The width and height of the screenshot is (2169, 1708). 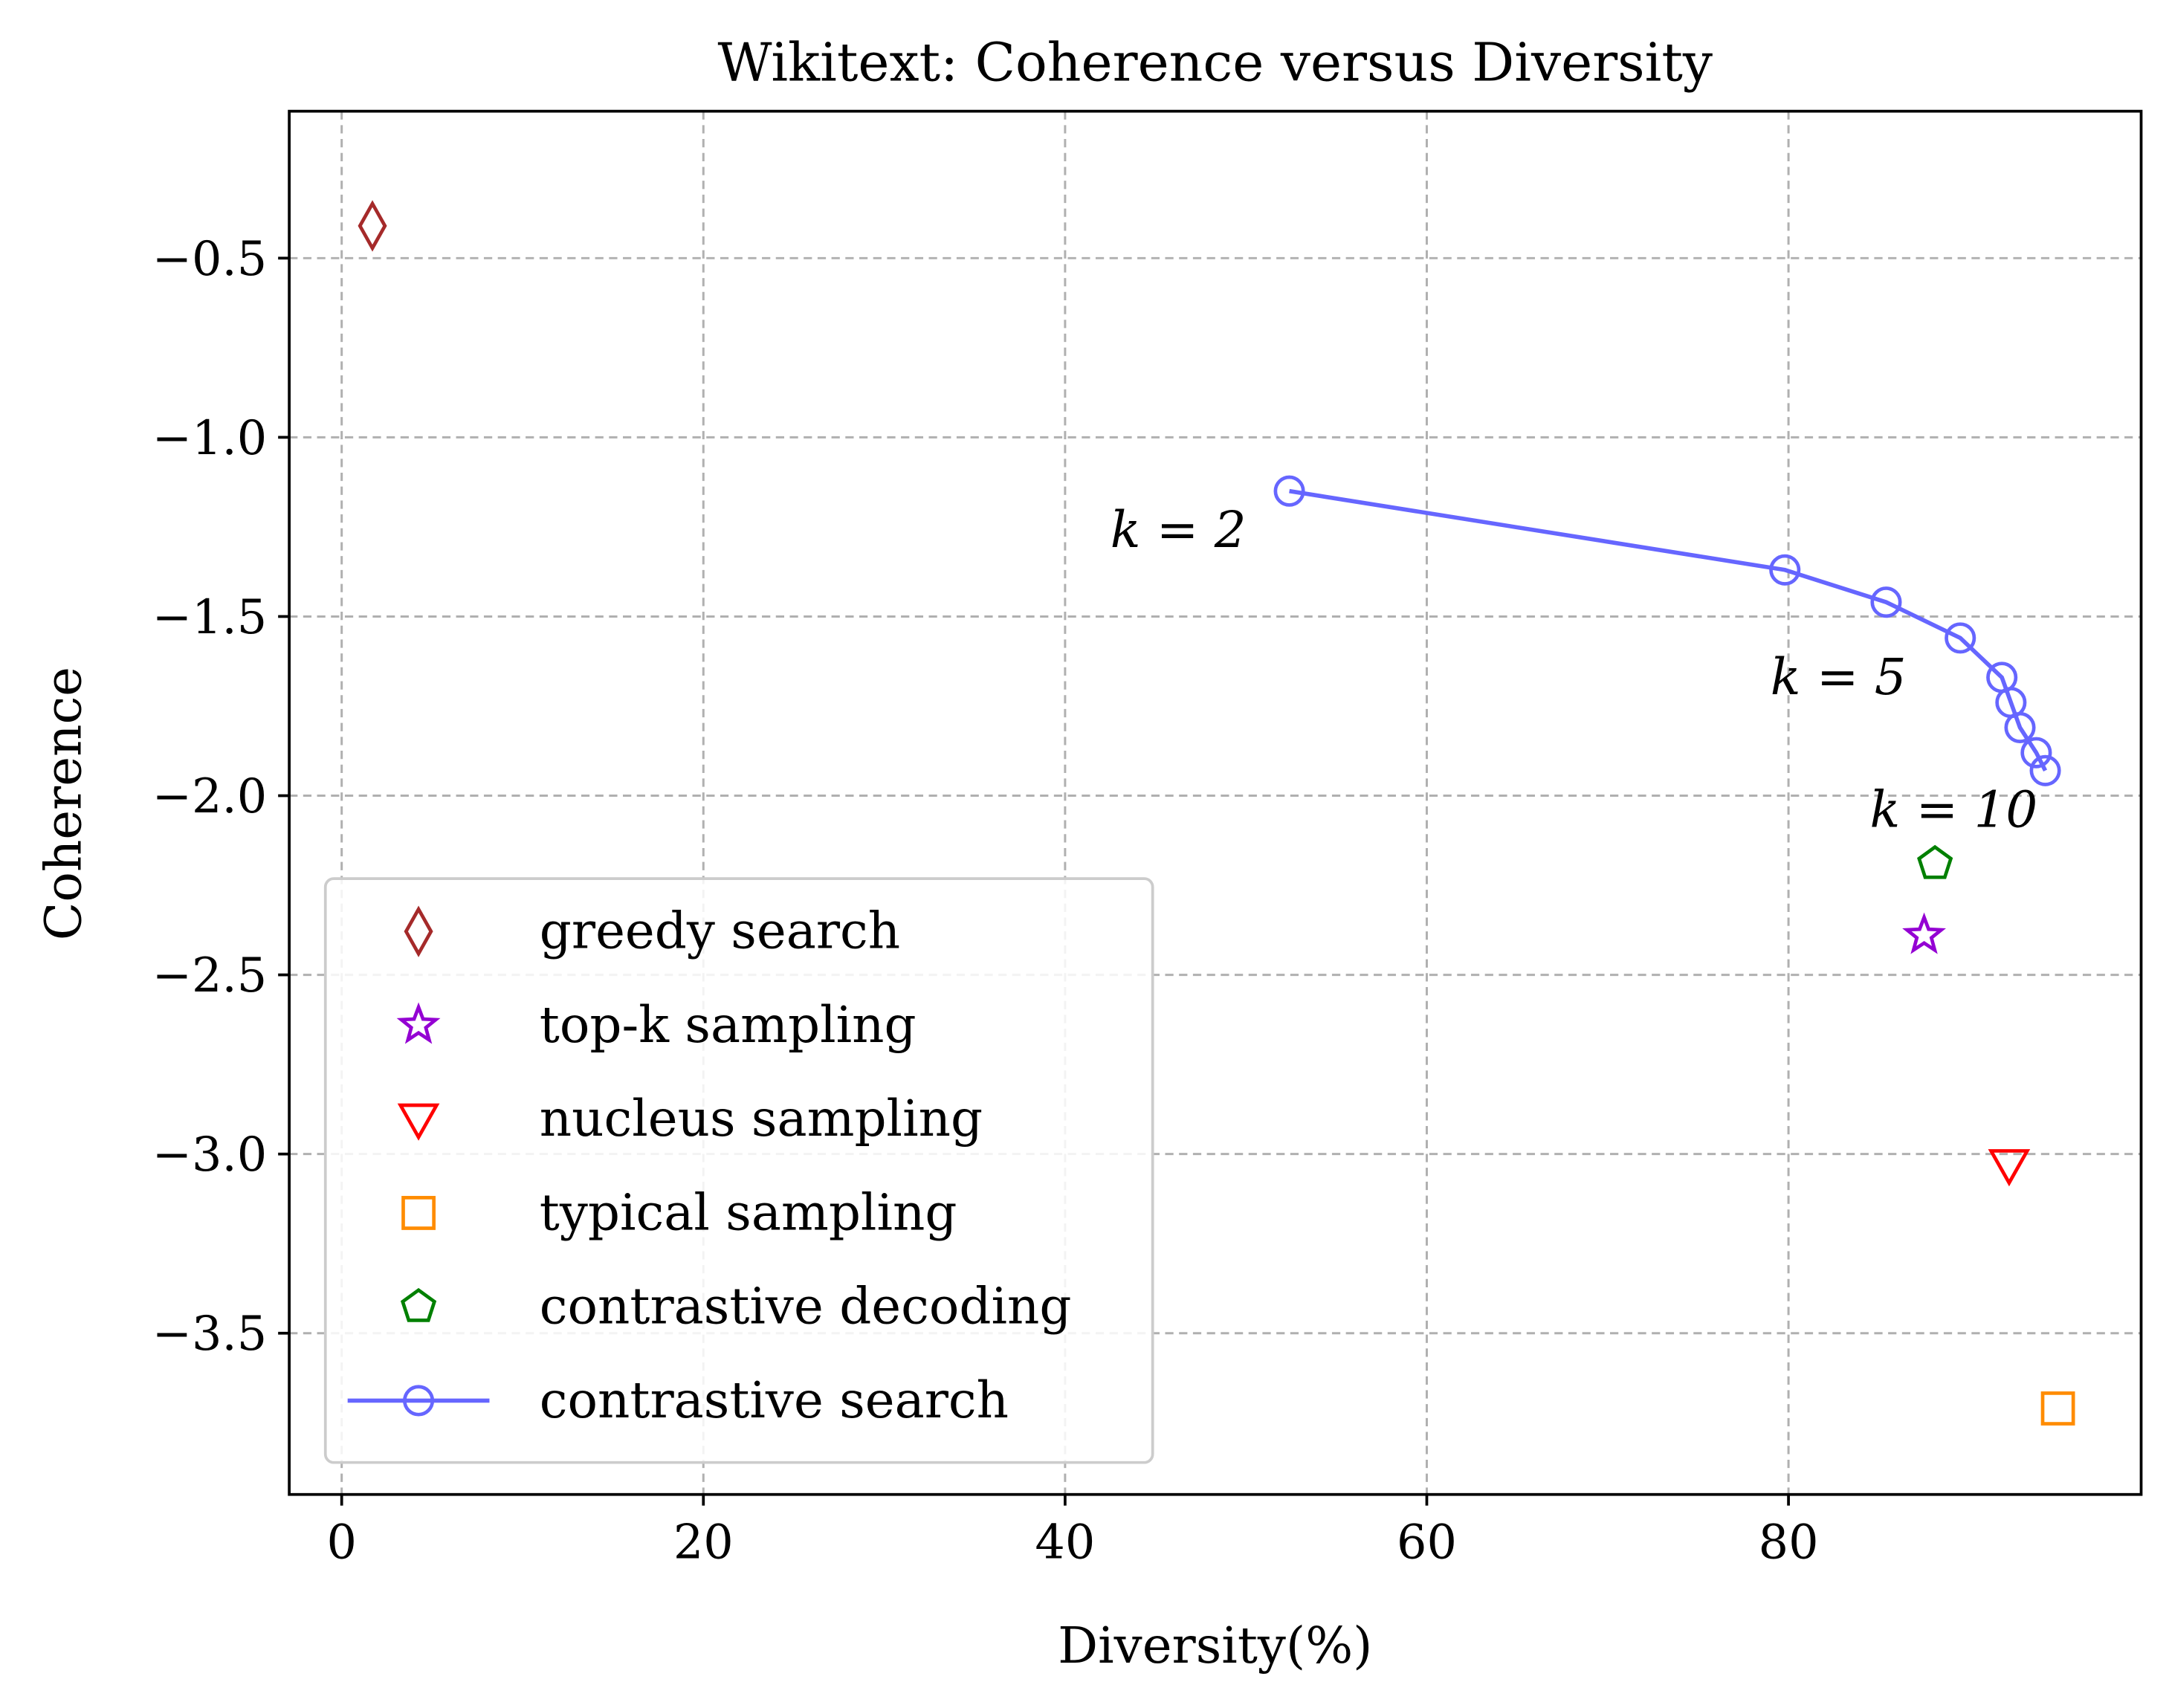 What do you see at coordinates (720, 931) in the screenshot?
I see `legend-label: greedy search` at bounding box center [720, 931].